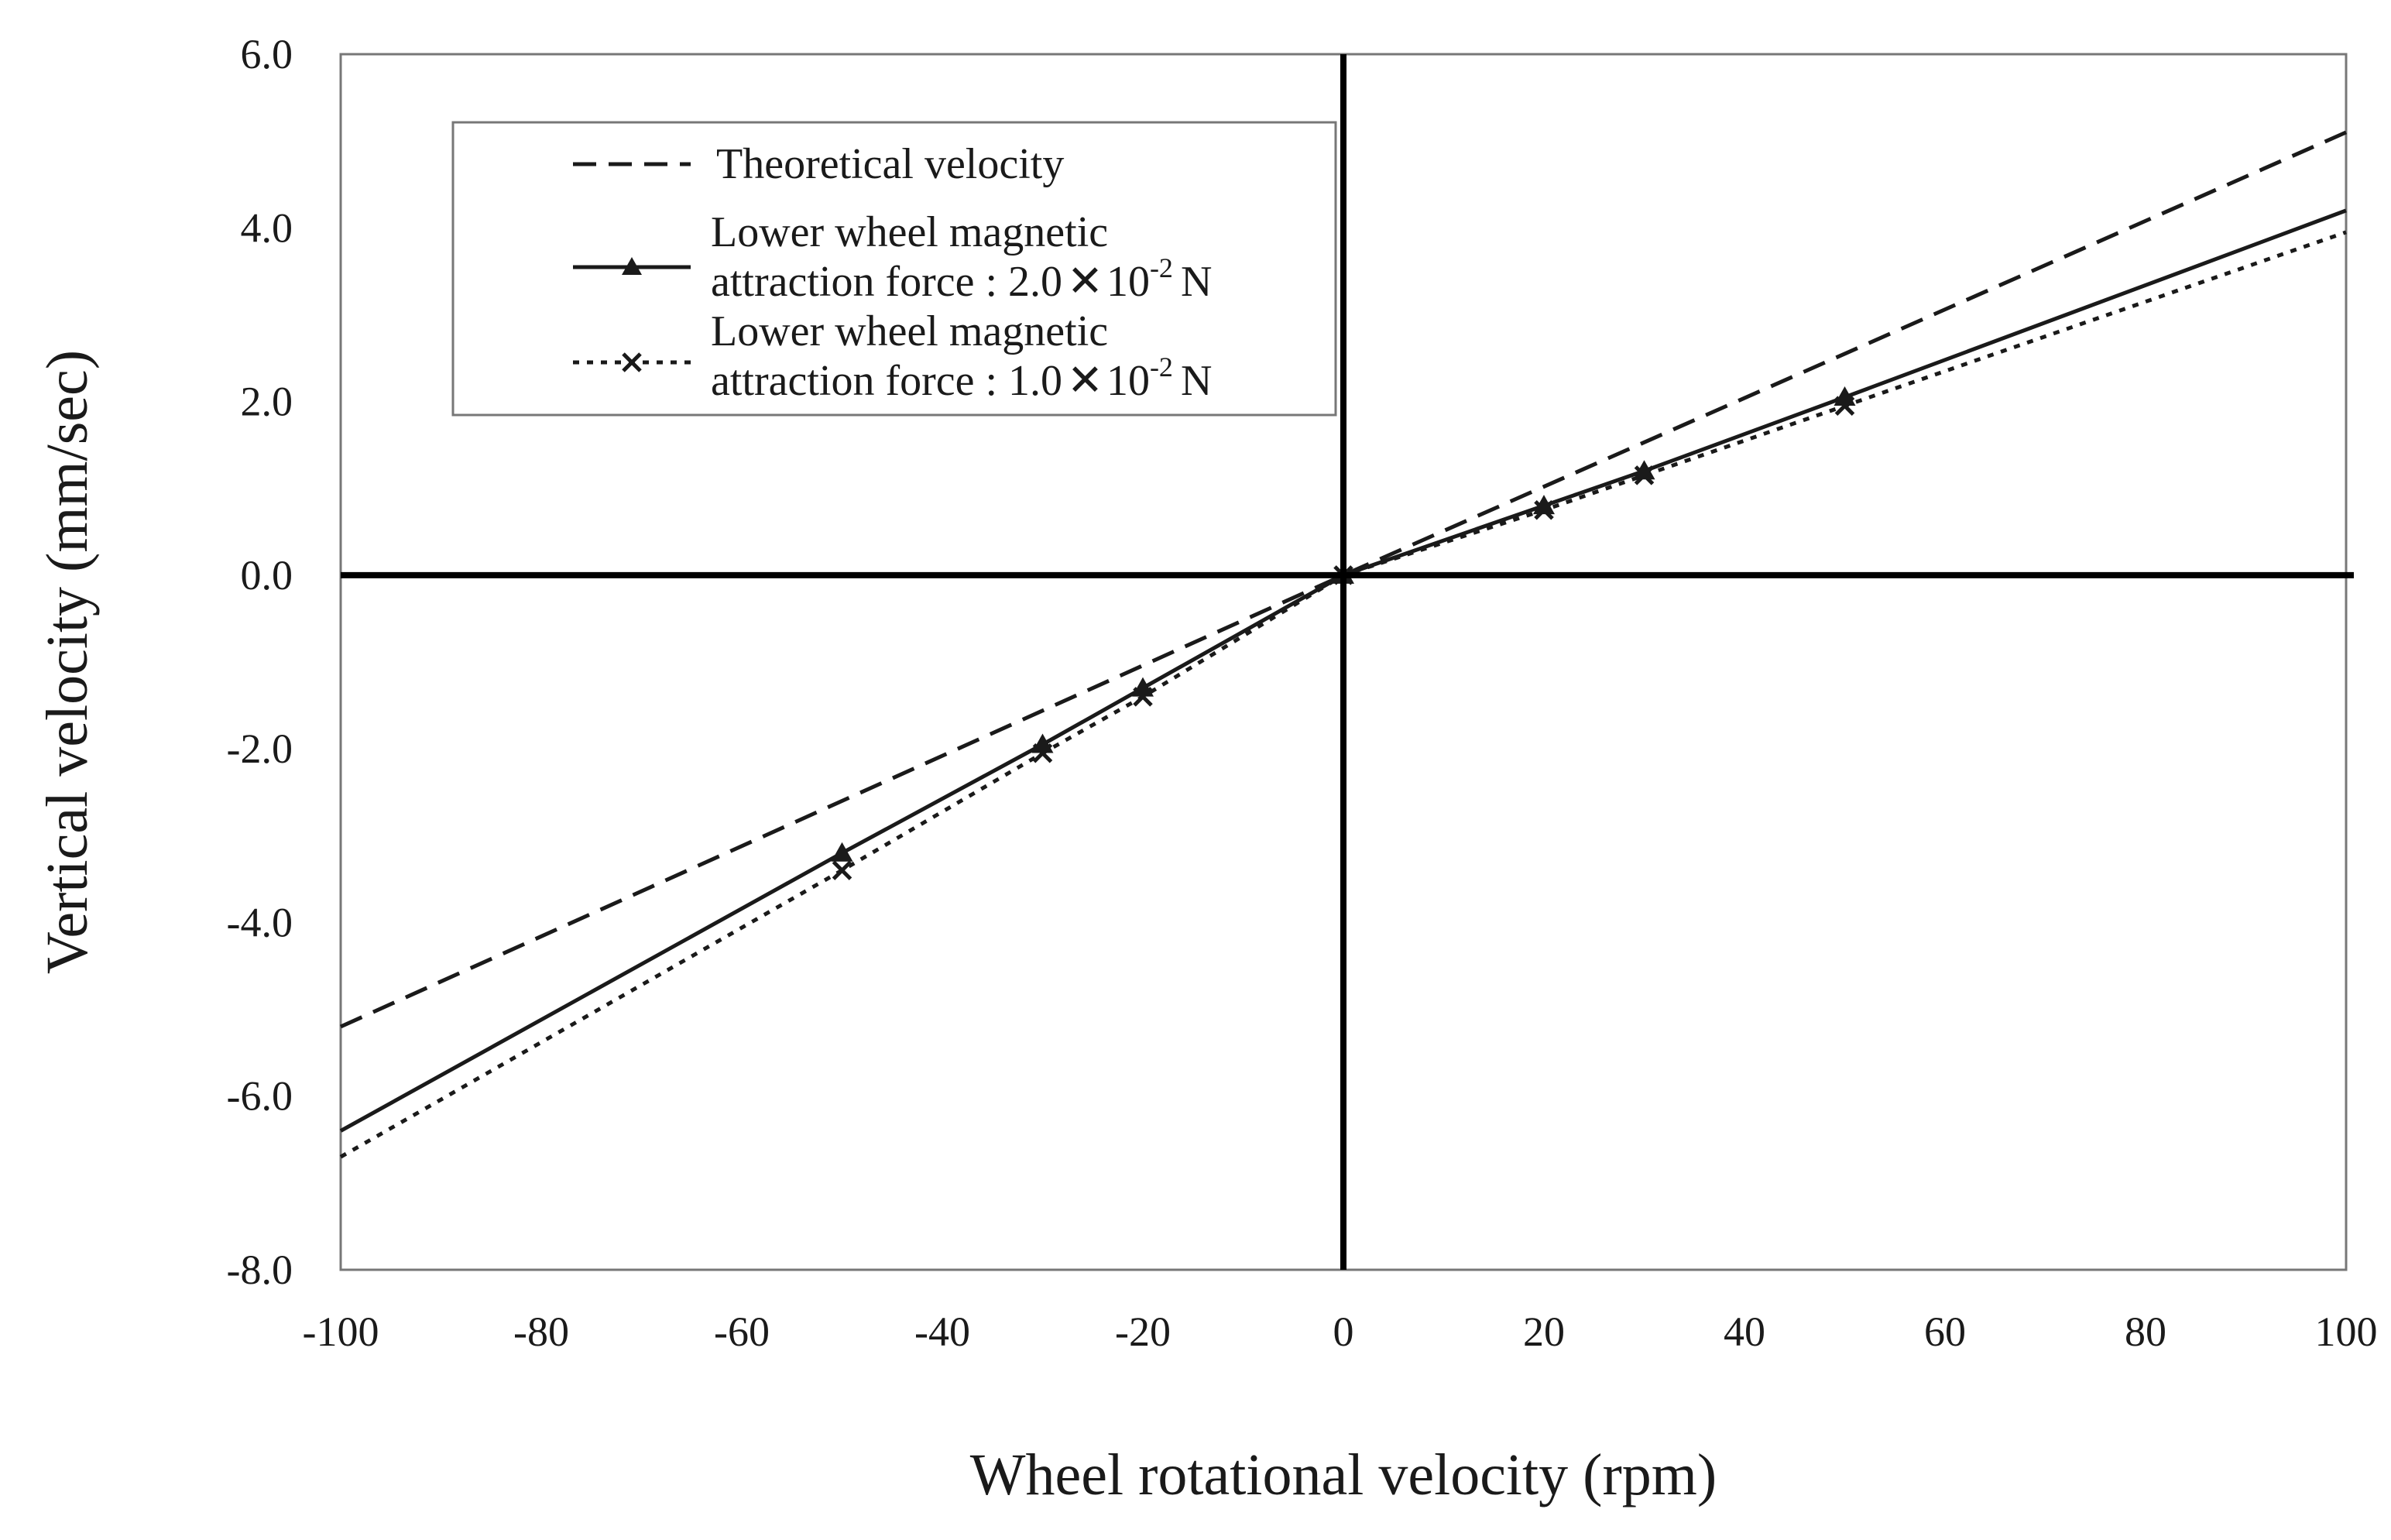 The width and height of the screenshot is (2391, 1540). I want to click on legend-label-force-1-base: 10, so click(1128, 381).